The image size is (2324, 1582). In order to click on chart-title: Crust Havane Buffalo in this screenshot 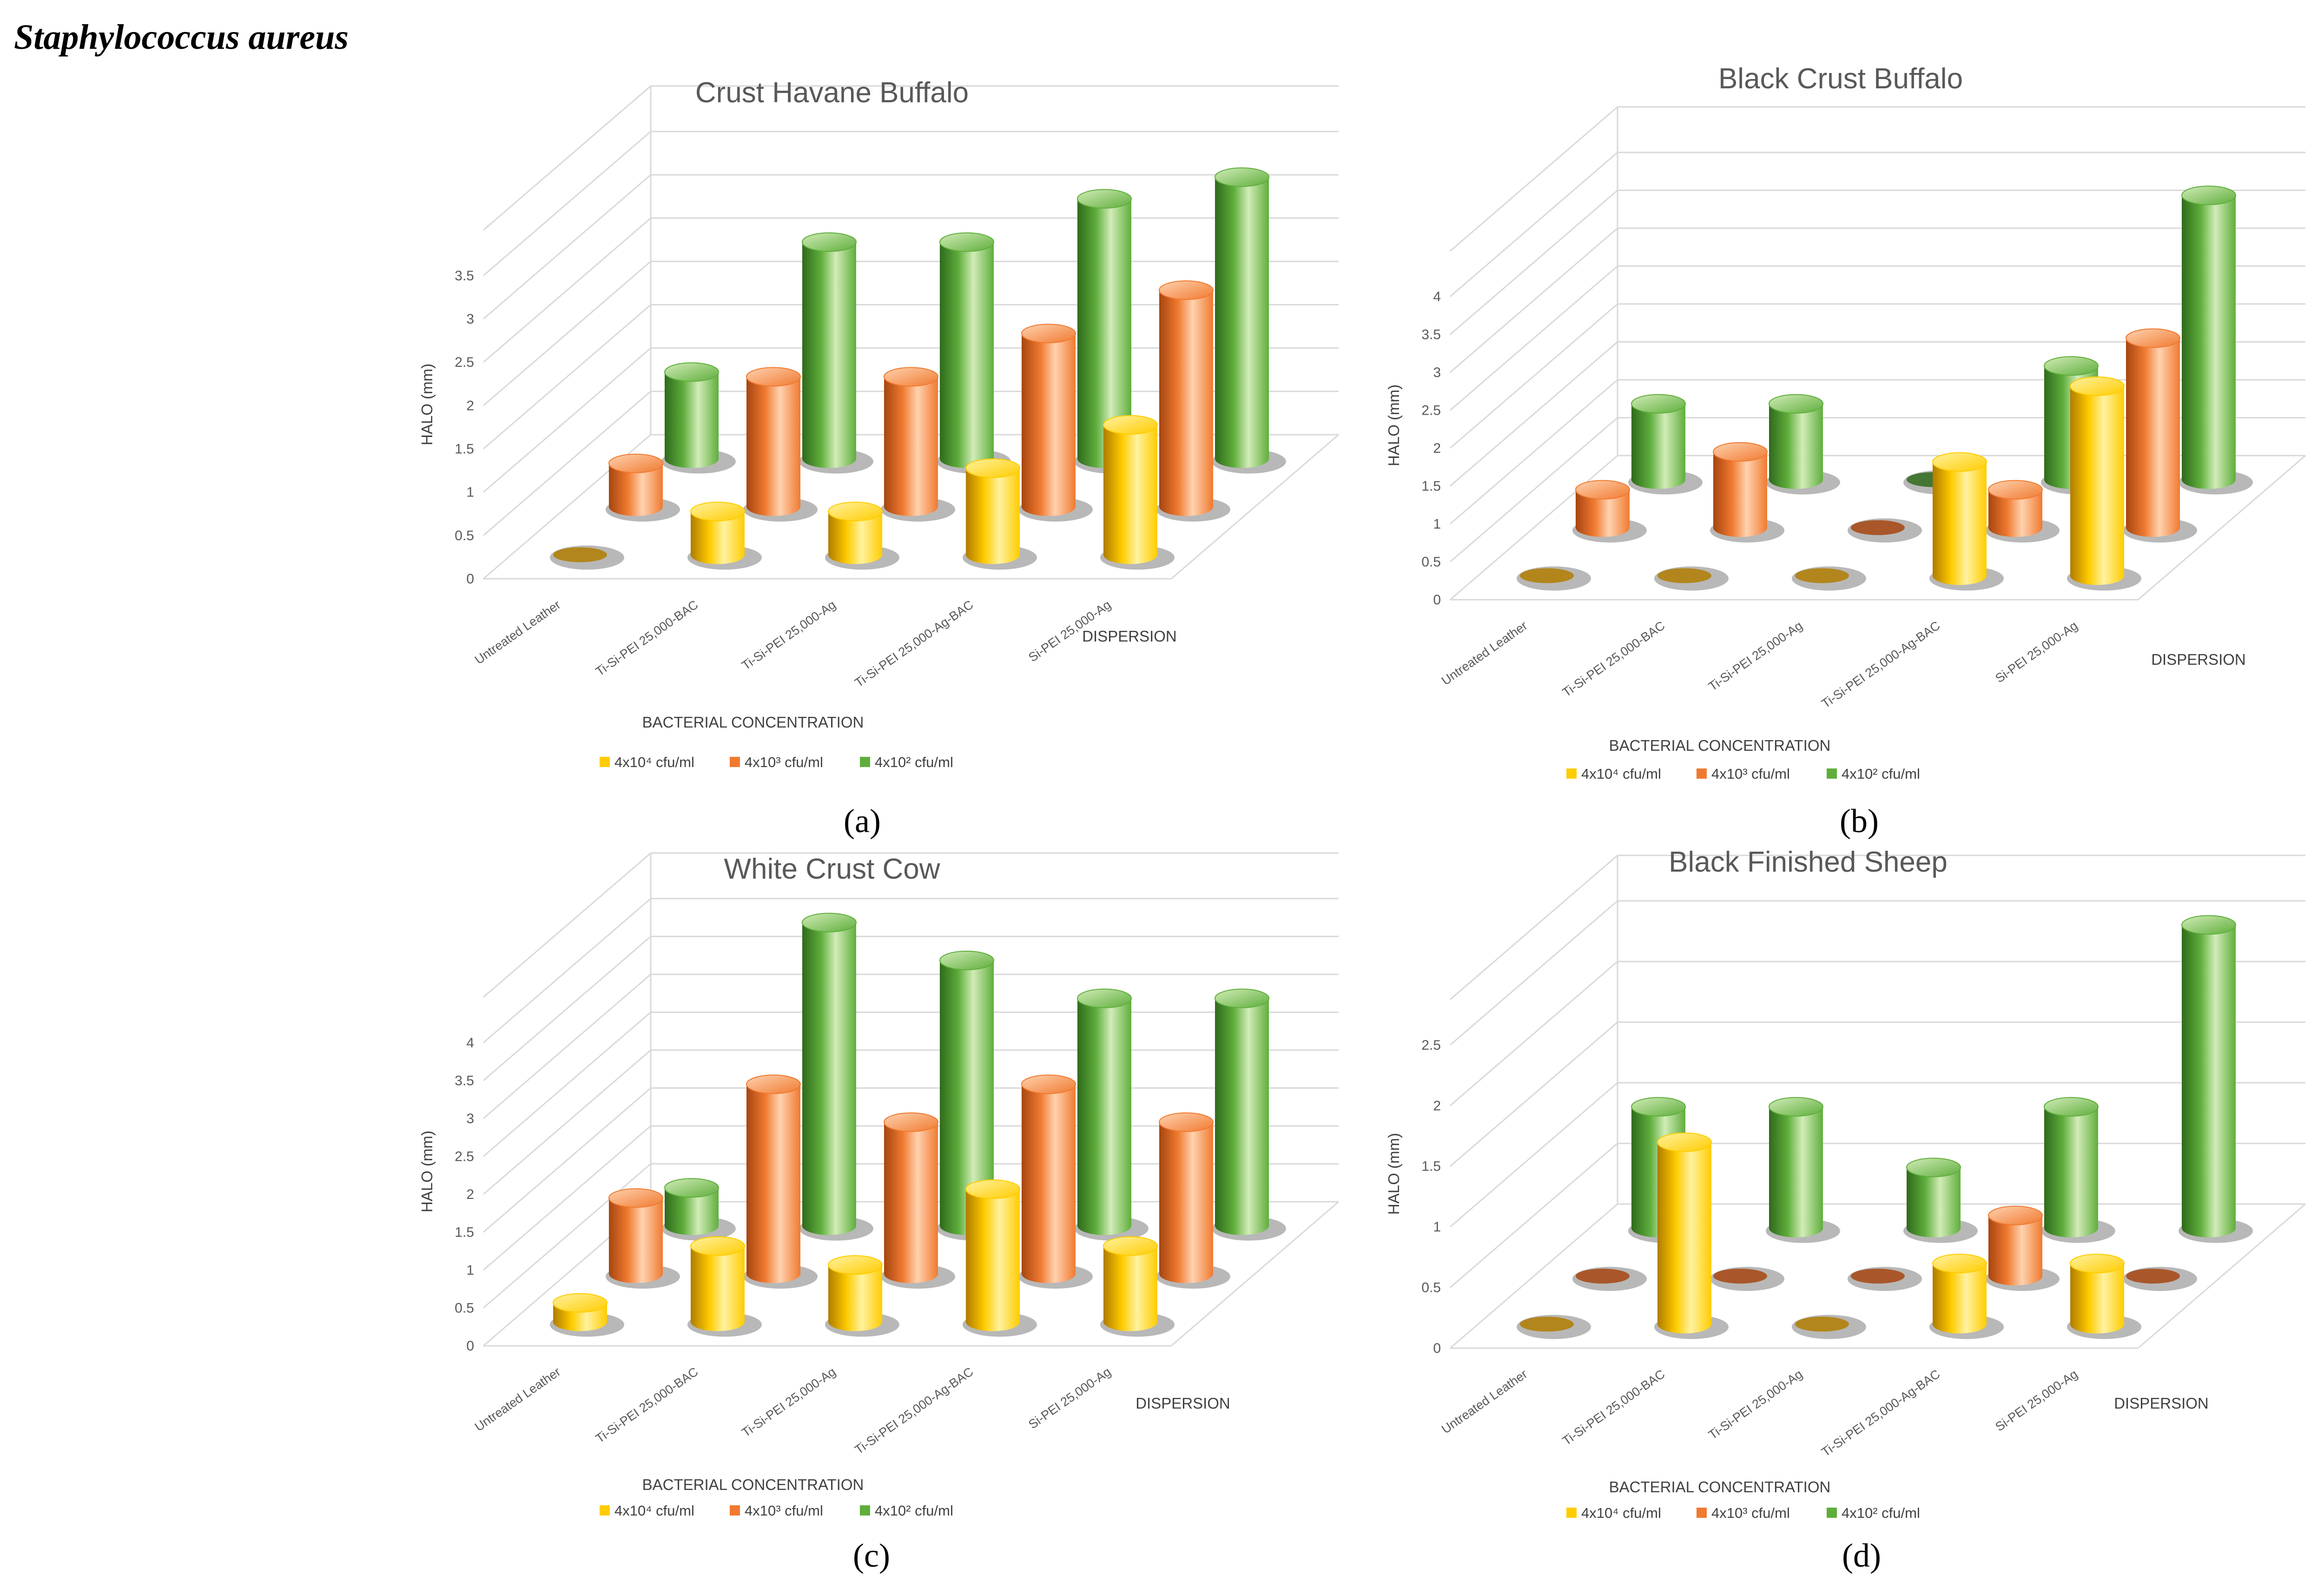, I will do `click(832, 93)`.